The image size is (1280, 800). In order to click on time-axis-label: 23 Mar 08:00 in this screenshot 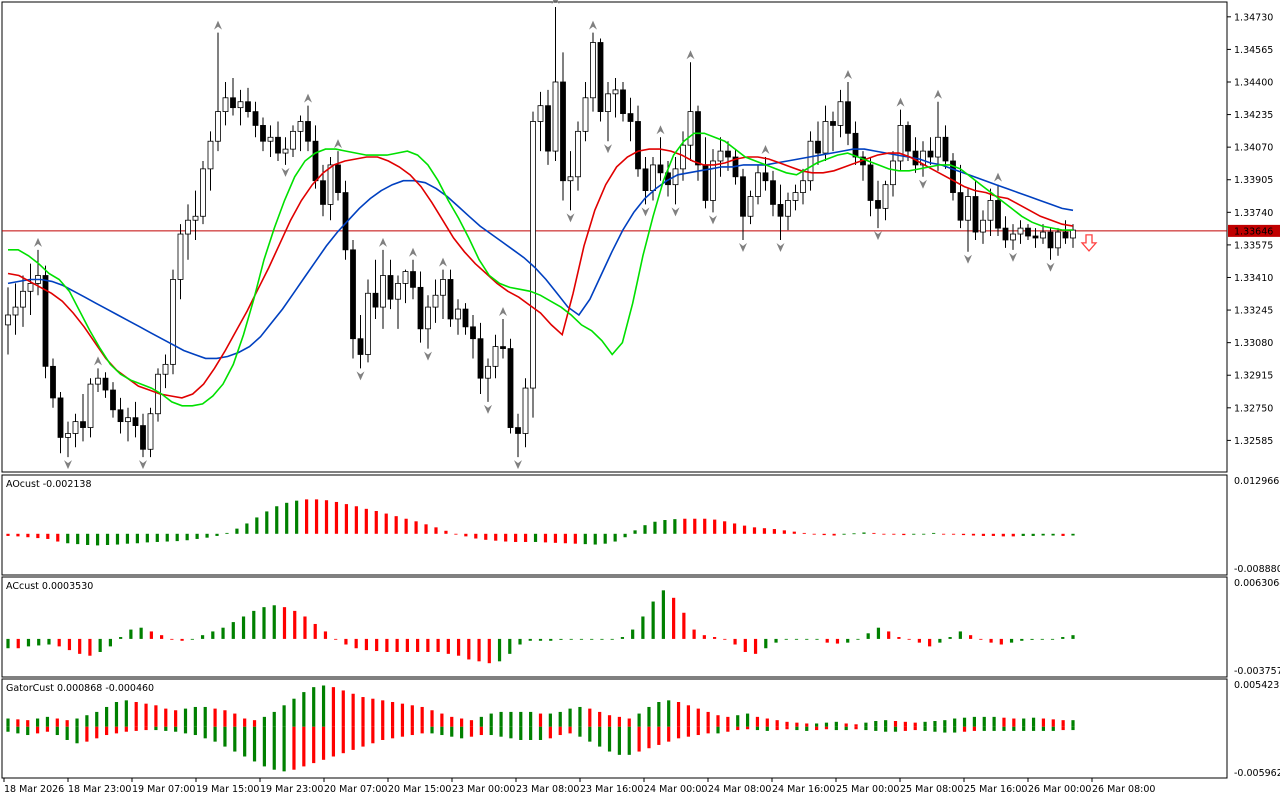, I will do `click(547, 789)`.